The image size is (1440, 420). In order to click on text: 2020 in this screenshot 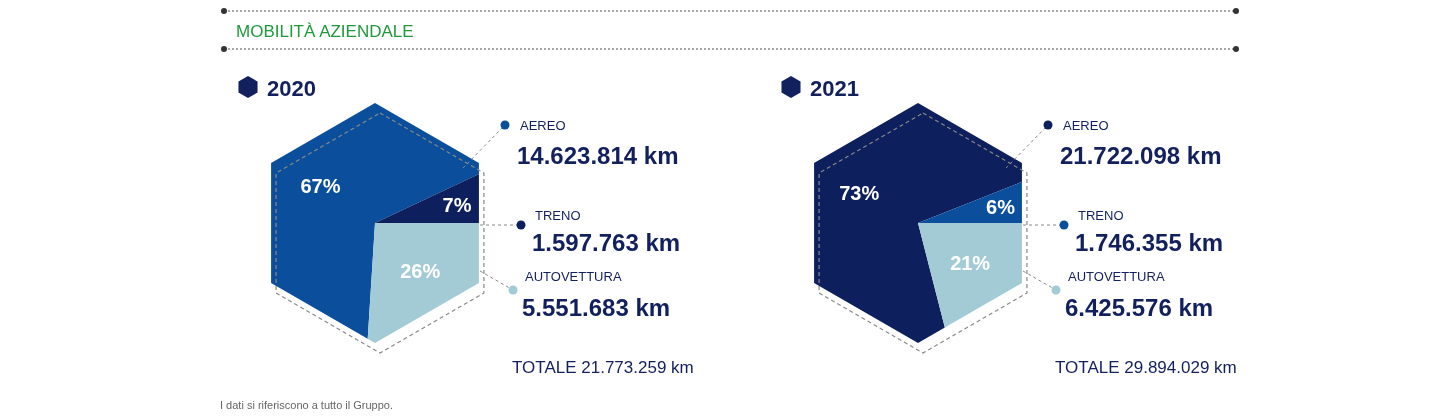, I will do `click(291, 88)`.